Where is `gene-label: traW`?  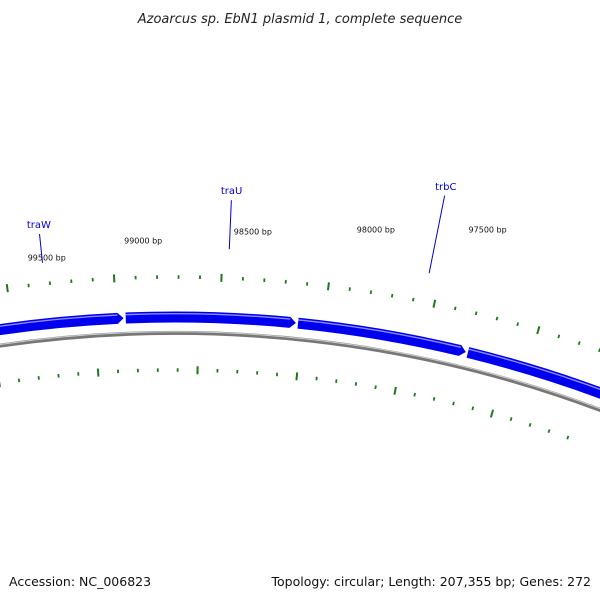
gene-label: traW is located at coordinates (39, 225).